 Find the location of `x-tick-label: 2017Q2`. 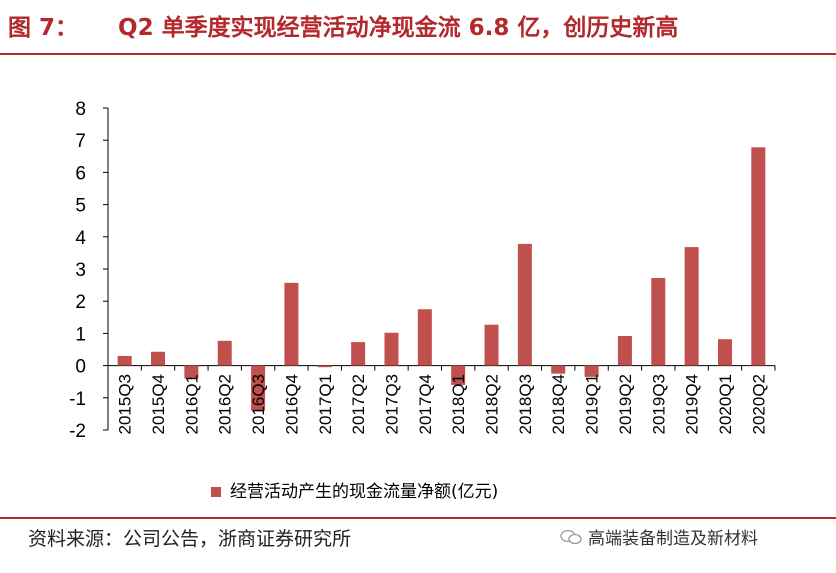

x-tick-label: 2017Q2 is located at coordinates (358, 404).